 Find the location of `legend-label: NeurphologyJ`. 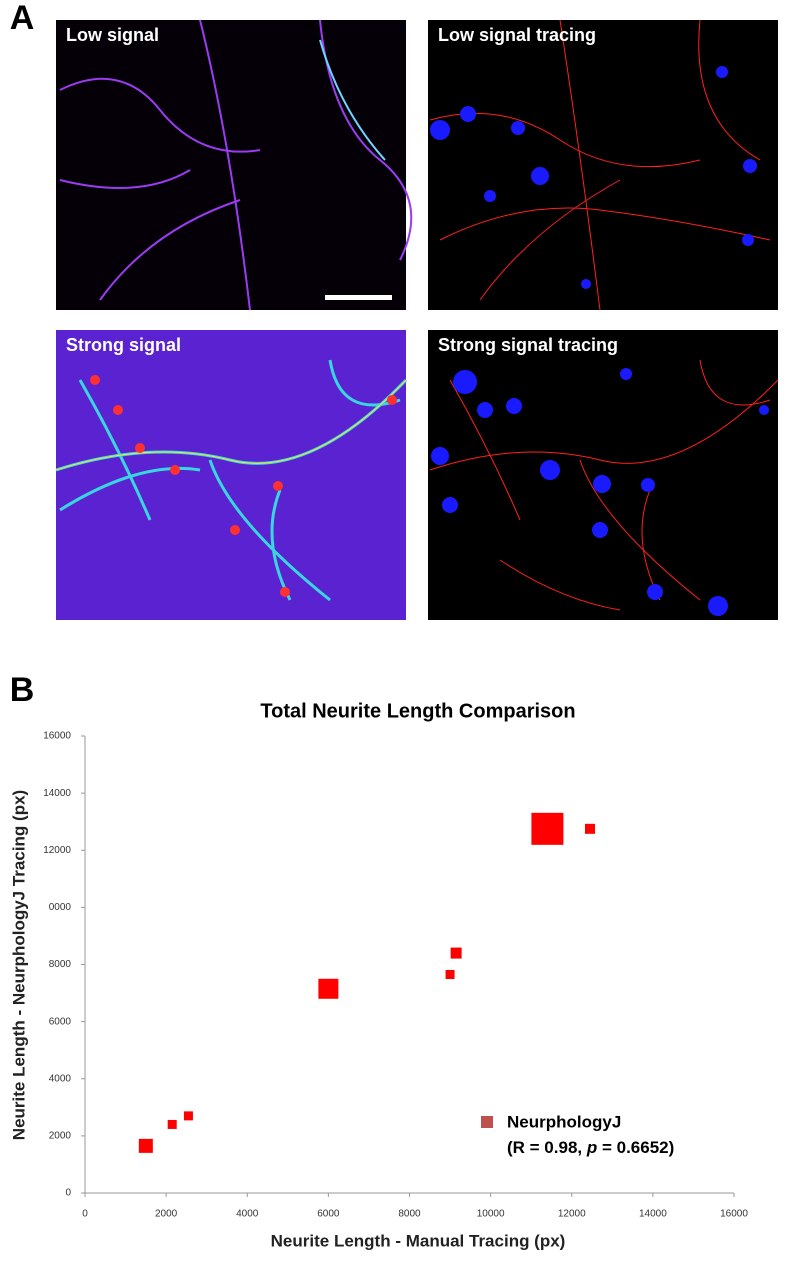

legend-label: NeurphologyJ is located at coordinates (564, 1121).